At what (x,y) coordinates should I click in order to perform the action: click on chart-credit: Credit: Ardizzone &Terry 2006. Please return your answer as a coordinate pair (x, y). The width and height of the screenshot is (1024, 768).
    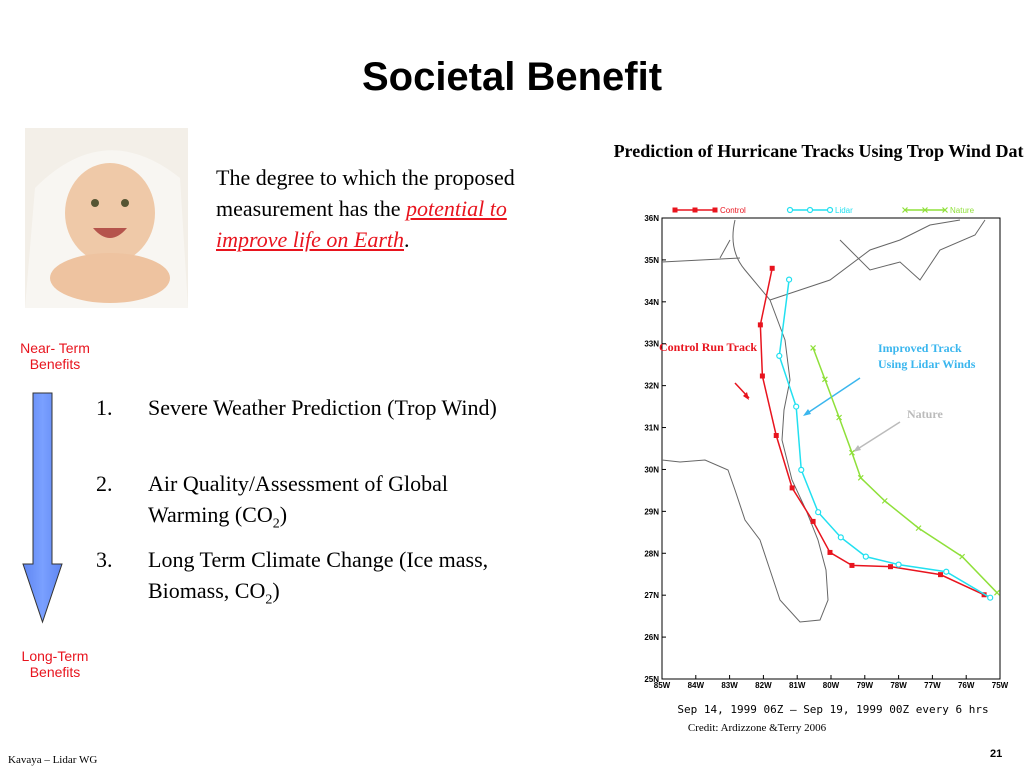
    Looking at the image, I should click on (757, 728).